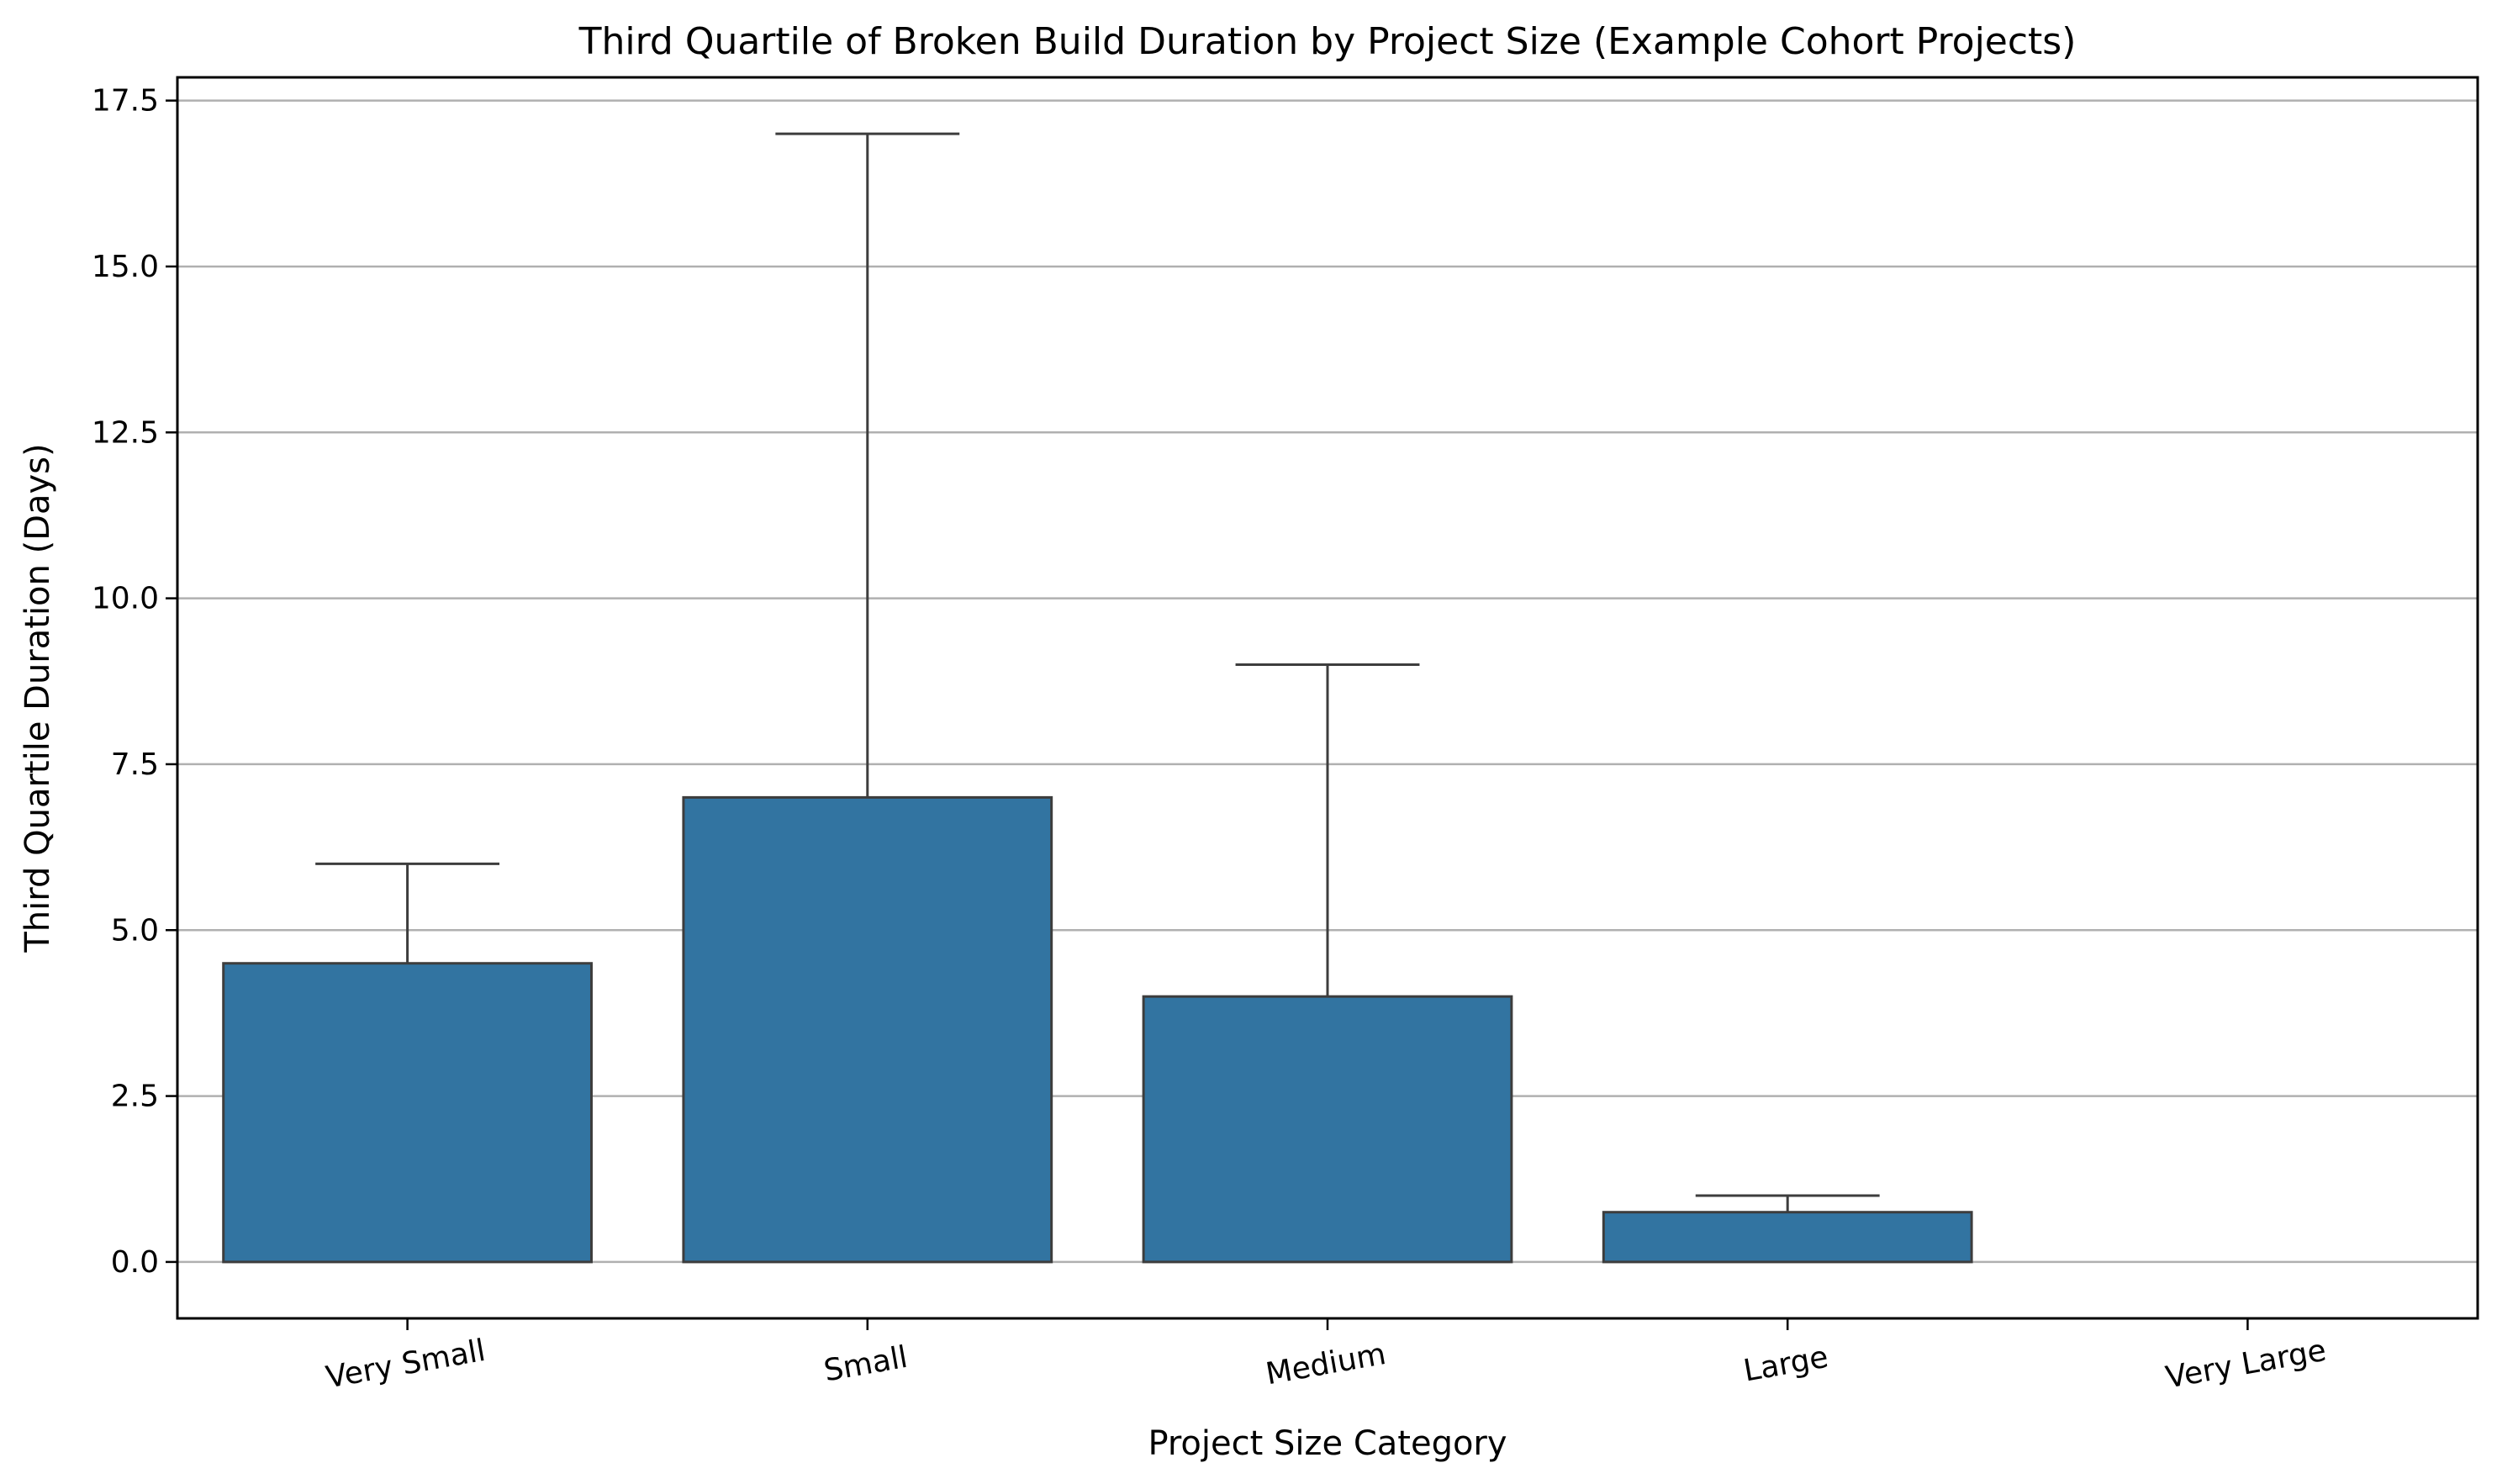 The width and height of the screenshot is (2497, 1484). Describe the element at coordinates (1327, 1129) in the screenshot. I see `bar-medium` at that location.